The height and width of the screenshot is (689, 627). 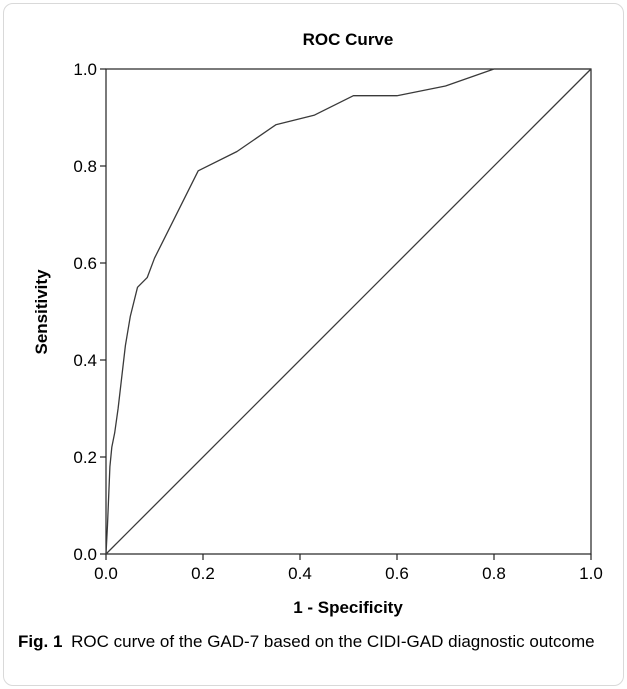 What do you see at coordinates (348, 607) in the screenshot?
I see `x-axis-label: 1 - Specificity` at bounding box center [348, 607].